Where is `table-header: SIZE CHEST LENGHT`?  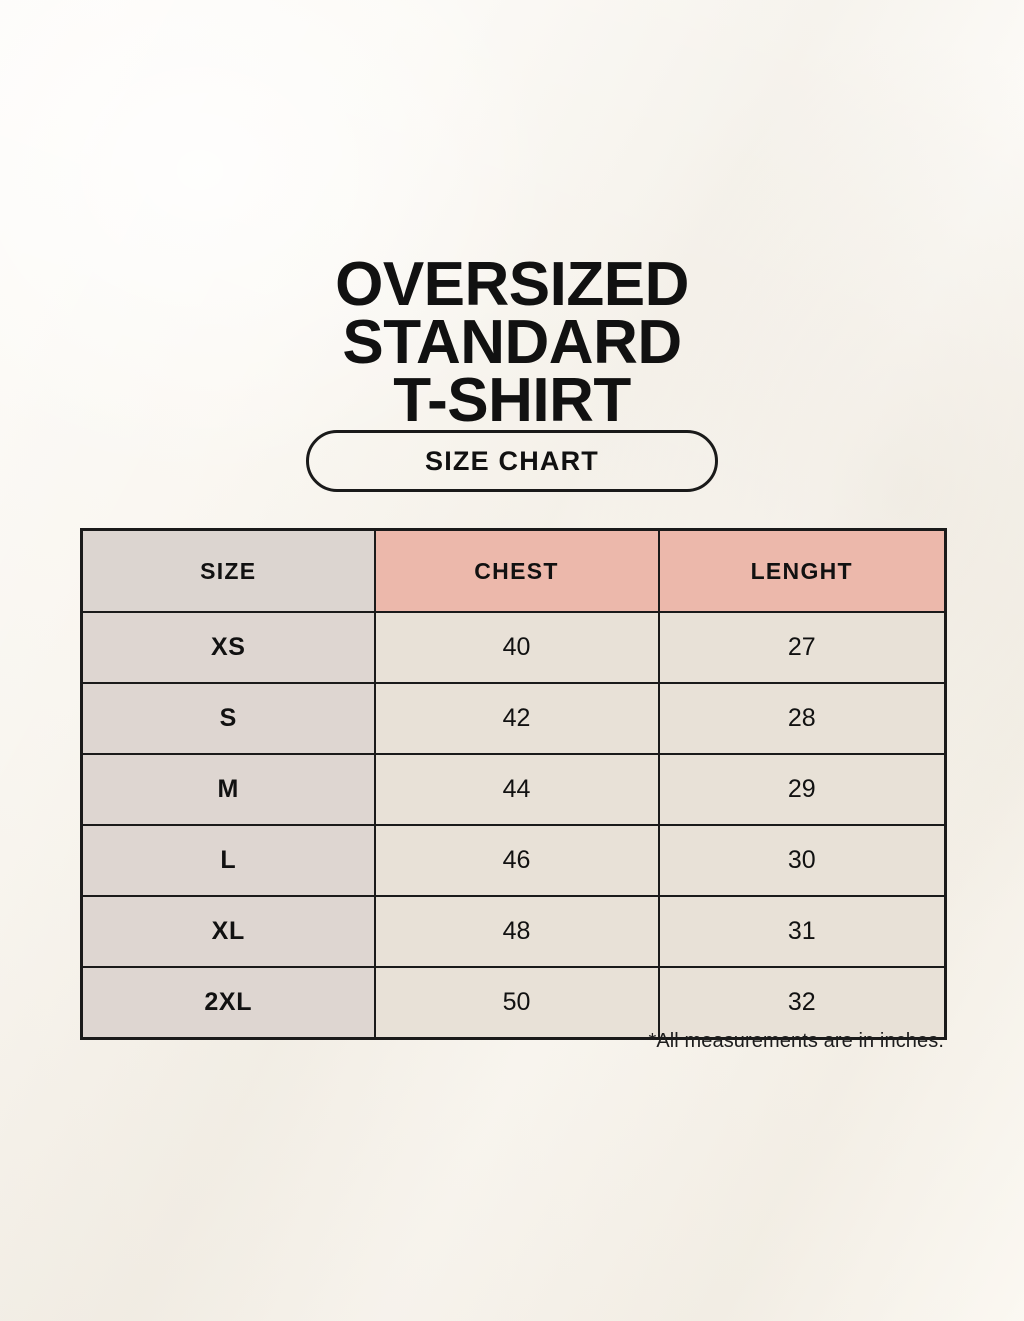 table-header: SIZE CHEST LENGHT is located at coordinates (513, 570).